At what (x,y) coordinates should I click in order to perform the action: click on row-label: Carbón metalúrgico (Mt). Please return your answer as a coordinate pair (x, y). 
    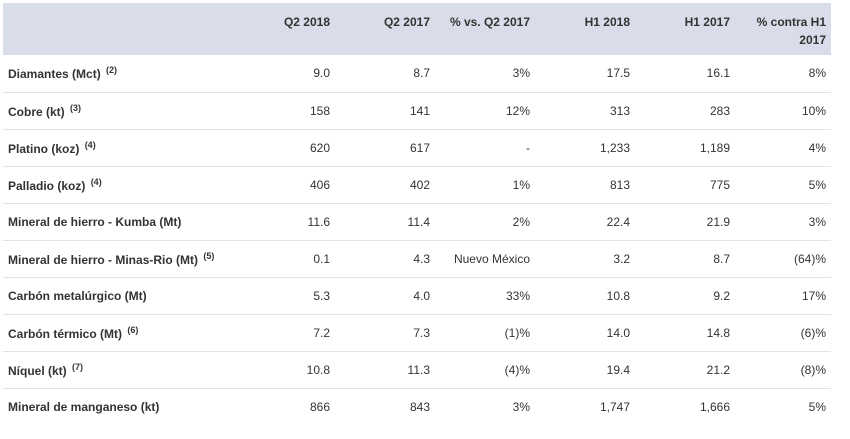
    Looking at the image, I should click on (77, 295).